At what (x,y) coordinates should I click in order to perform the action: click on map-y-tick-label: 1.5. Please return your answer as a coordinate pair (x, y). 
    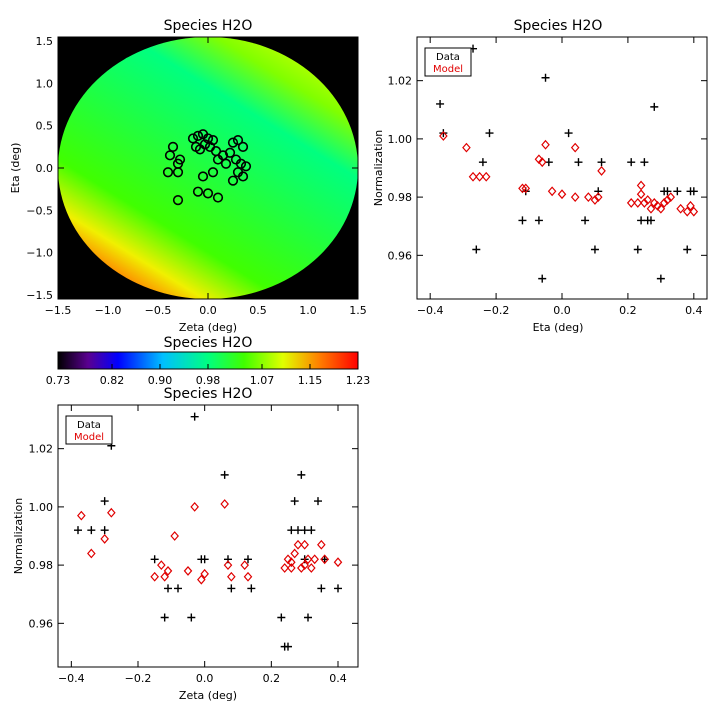
    Looking at the image, I should click on (45, 41).